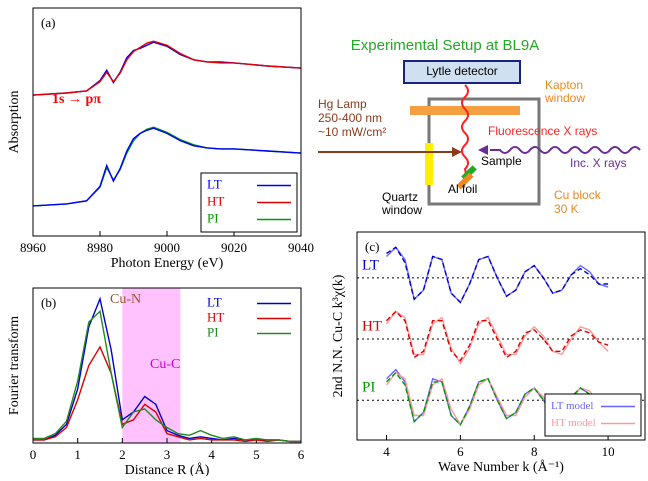 The height and width of the screenshot is (481, 648). I want to click on x-tick-label: 10, so click(608, 451).